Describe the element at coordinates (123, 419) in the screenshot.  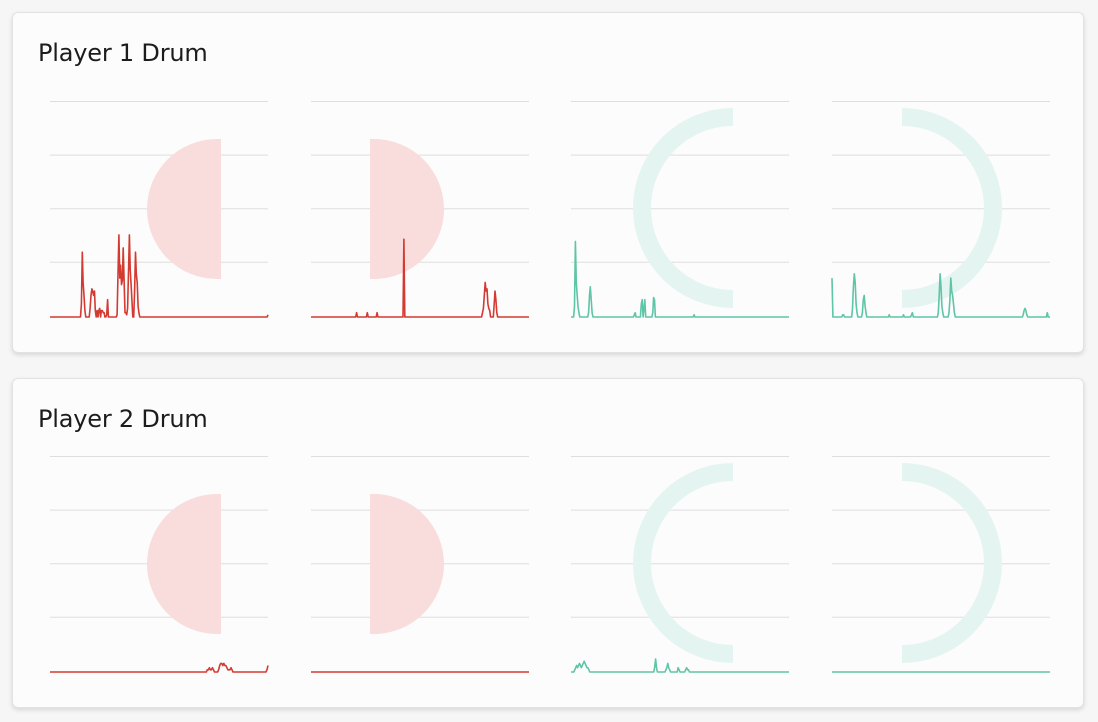
I see `panel-title: Player 2 Drum` at that location.